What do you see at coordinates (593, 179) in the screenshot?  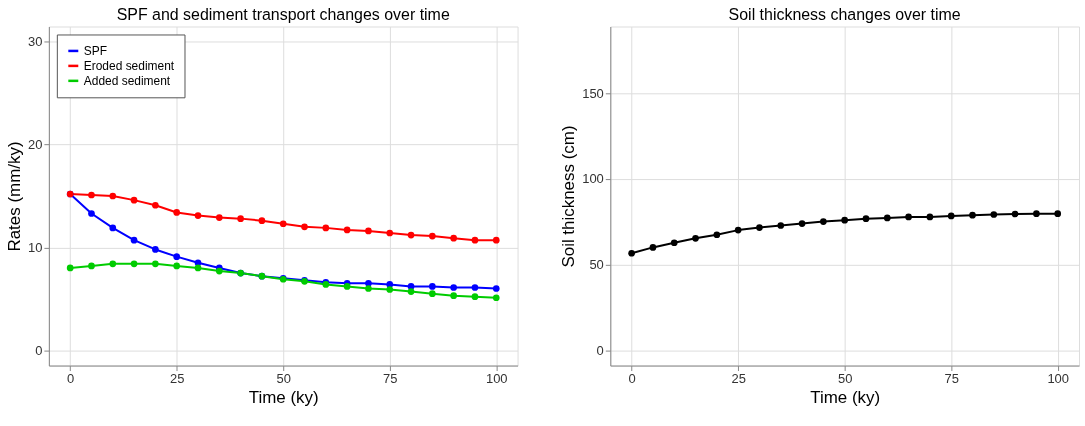 I see `y-tick-label: 100` at bounding box center [593, 179].